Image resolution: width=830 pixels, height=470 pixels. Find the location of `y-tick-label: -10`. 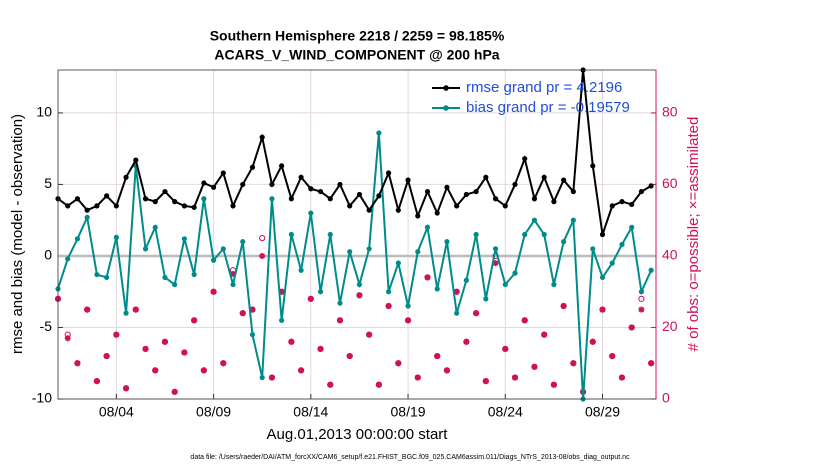

y-tick-label: -10 is located at coordinates (42, 398).